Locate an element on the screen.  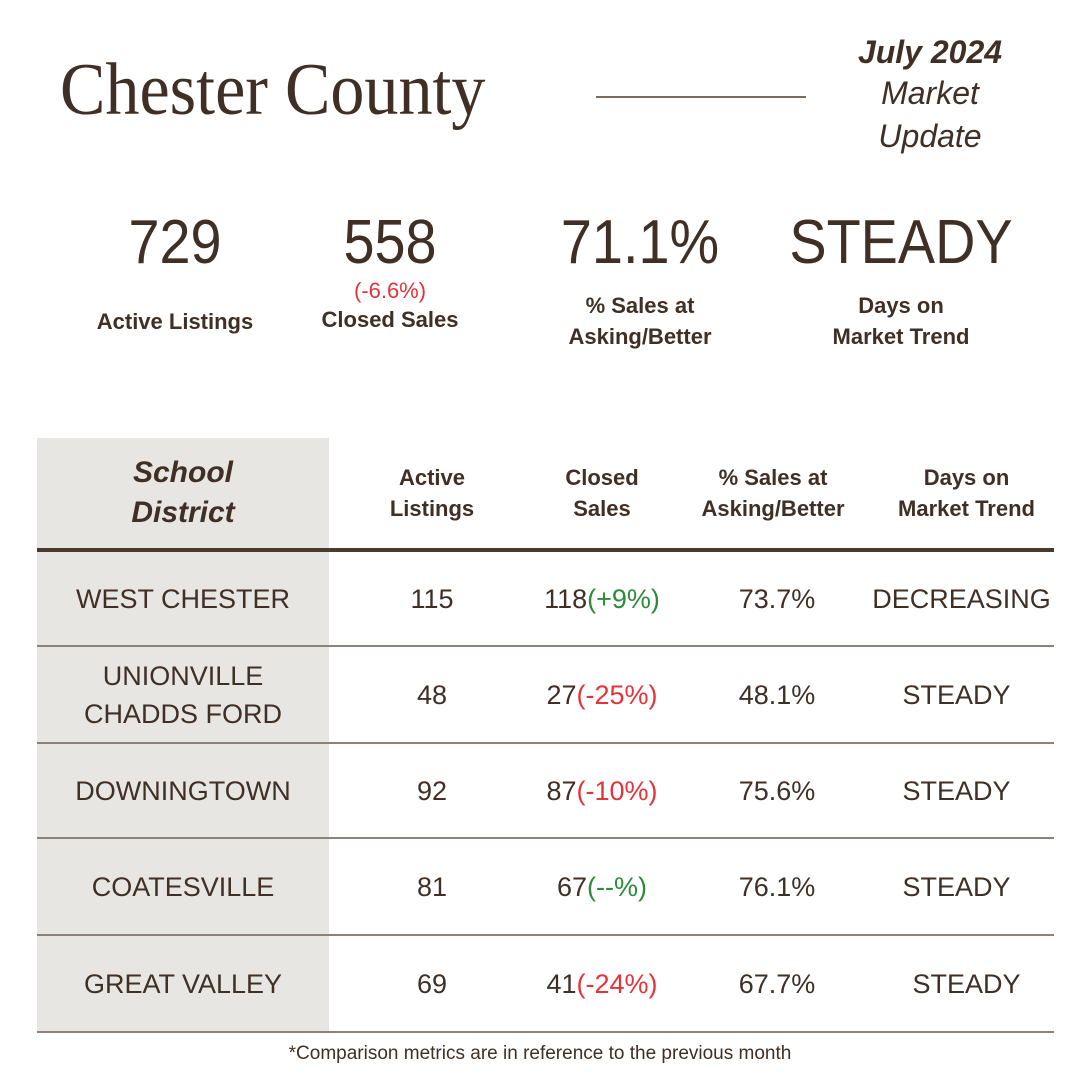
stat-value: 558 is located at coordinates (390, 242).